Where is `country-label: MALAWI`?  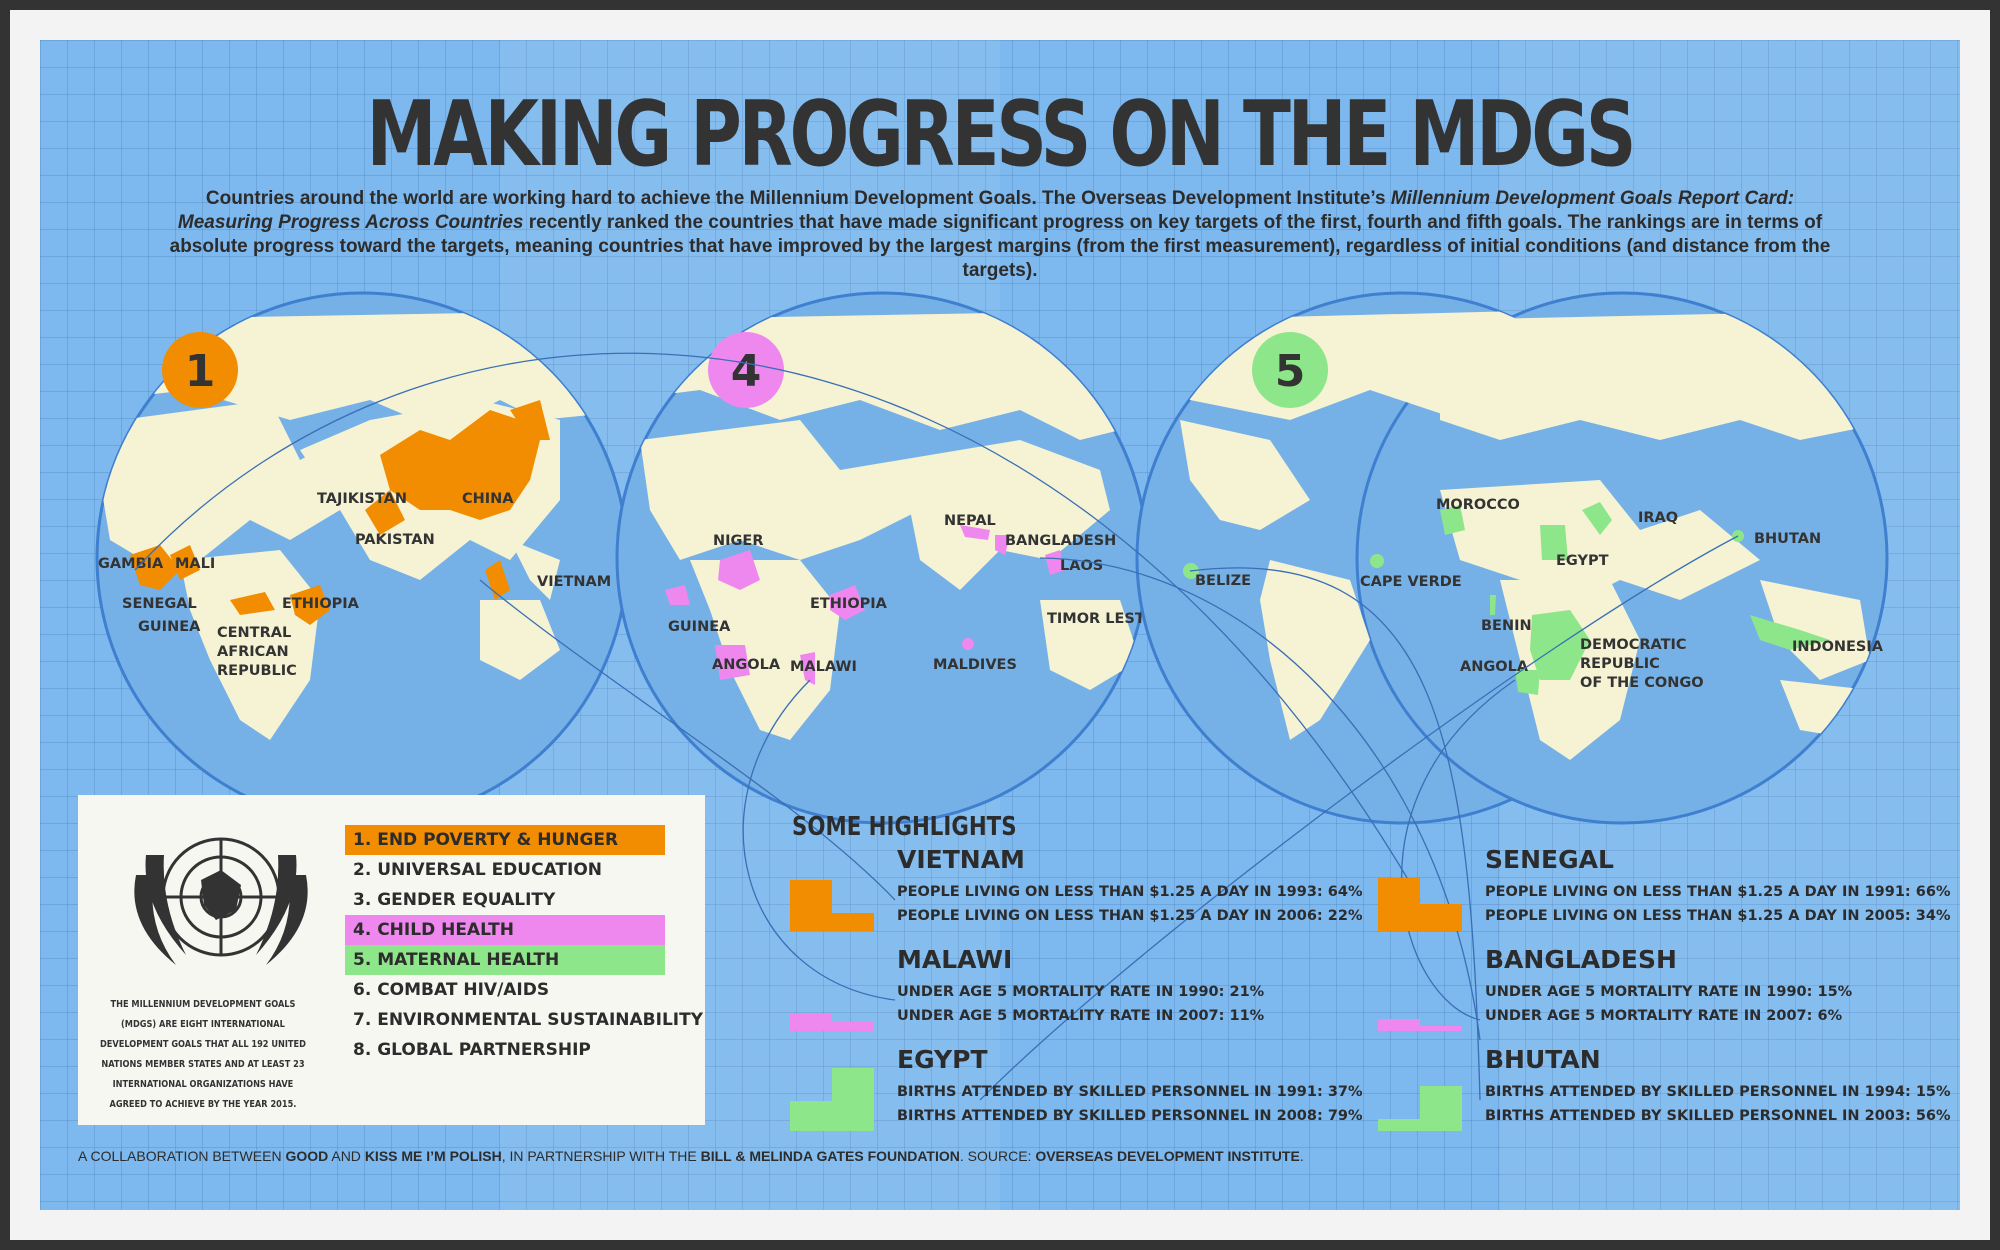
country-label: MALAWI is located at coordinates (823, 667).